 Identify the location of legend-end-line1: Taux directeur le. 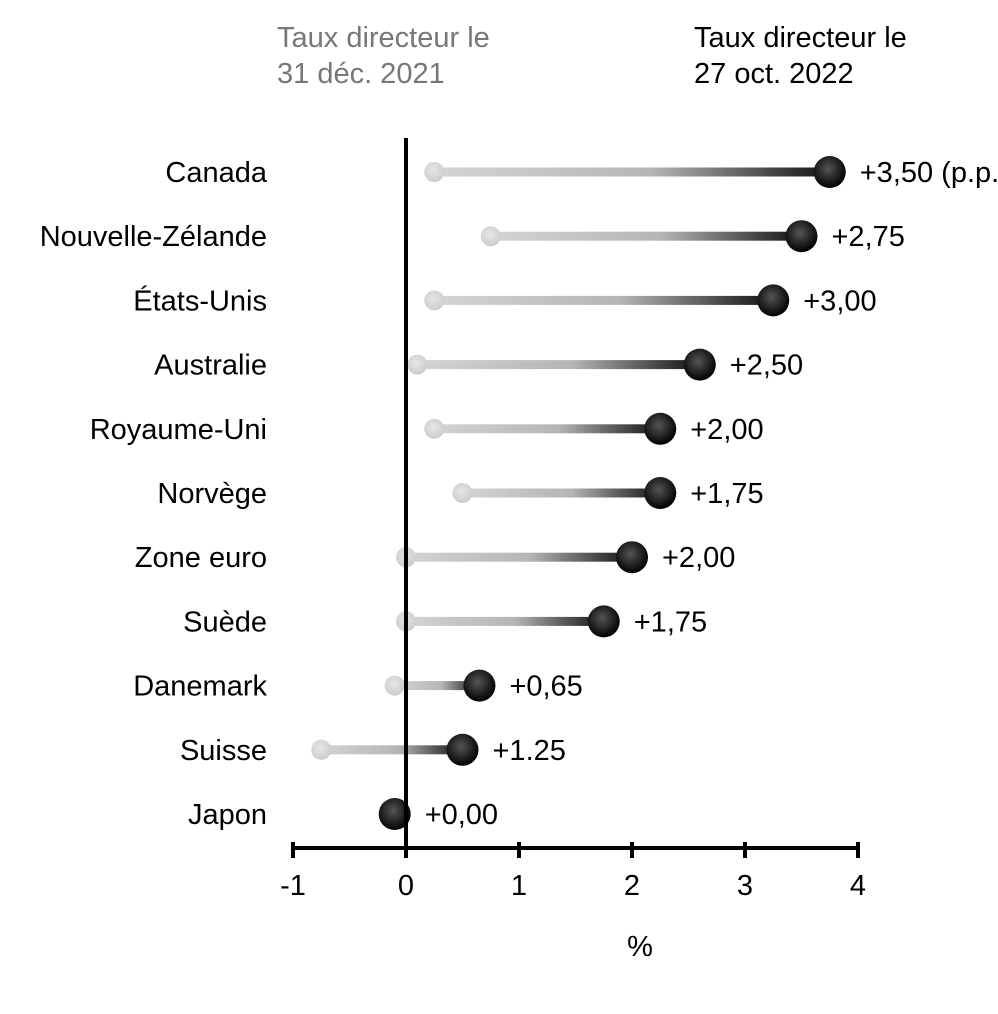
(800, 38).